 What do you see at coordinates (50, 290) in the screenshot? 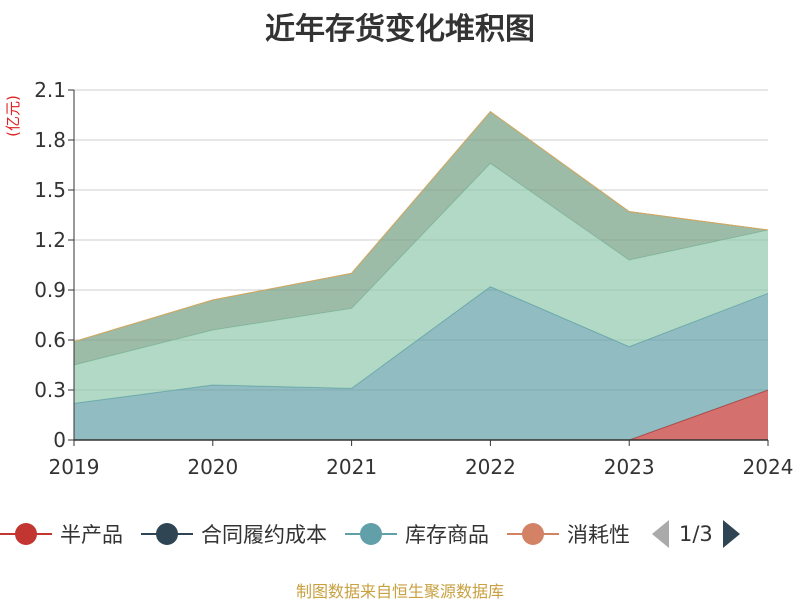
I see `y-tick-label: 0.9` at bounding box center [50, 290].